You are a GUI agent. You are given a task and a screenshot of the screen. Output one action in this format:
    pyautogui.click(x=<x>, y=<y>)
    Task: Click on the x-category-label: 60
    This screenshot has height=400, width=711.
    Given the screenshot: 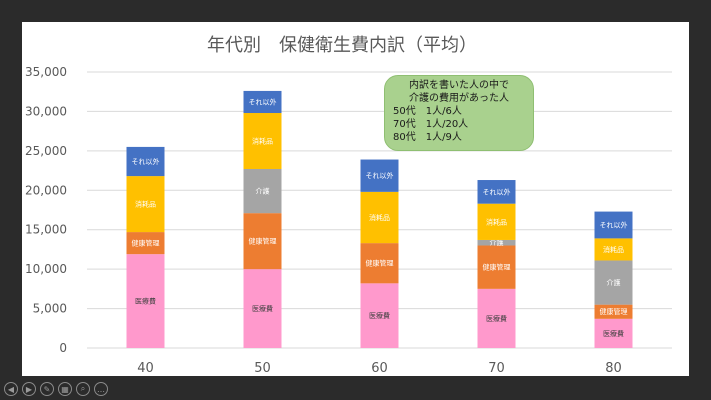 What is the action you would take?
    pyautogui.click(x=379, y=368)
    